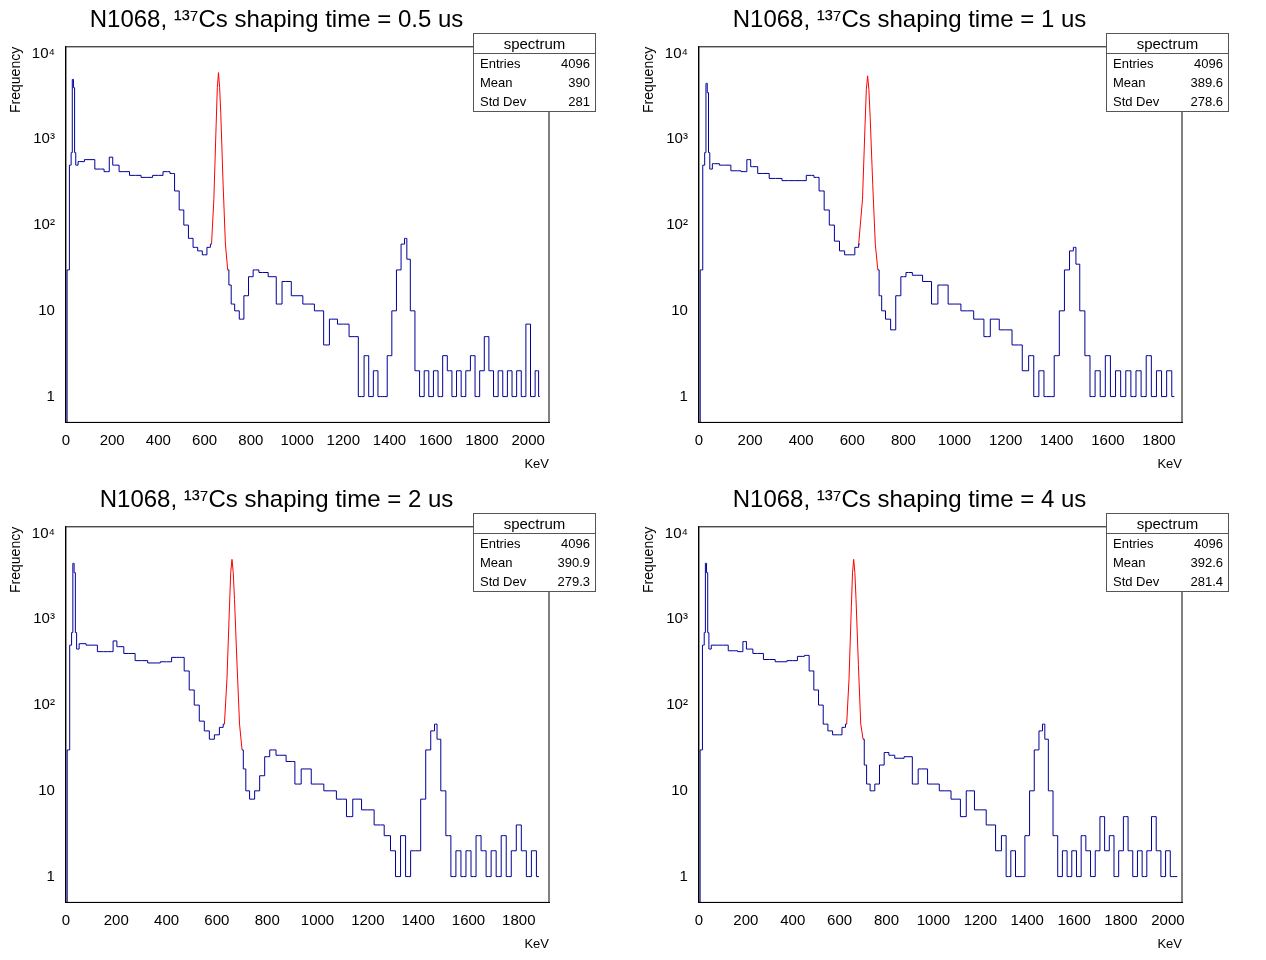 The height and width of the screenshot is (960, 1266). Describe the element at coordinates (909, 19) in the screenshot. I see `chart-title: N1068, ¹³⁷Cs shaping time = 1 us` at that location.